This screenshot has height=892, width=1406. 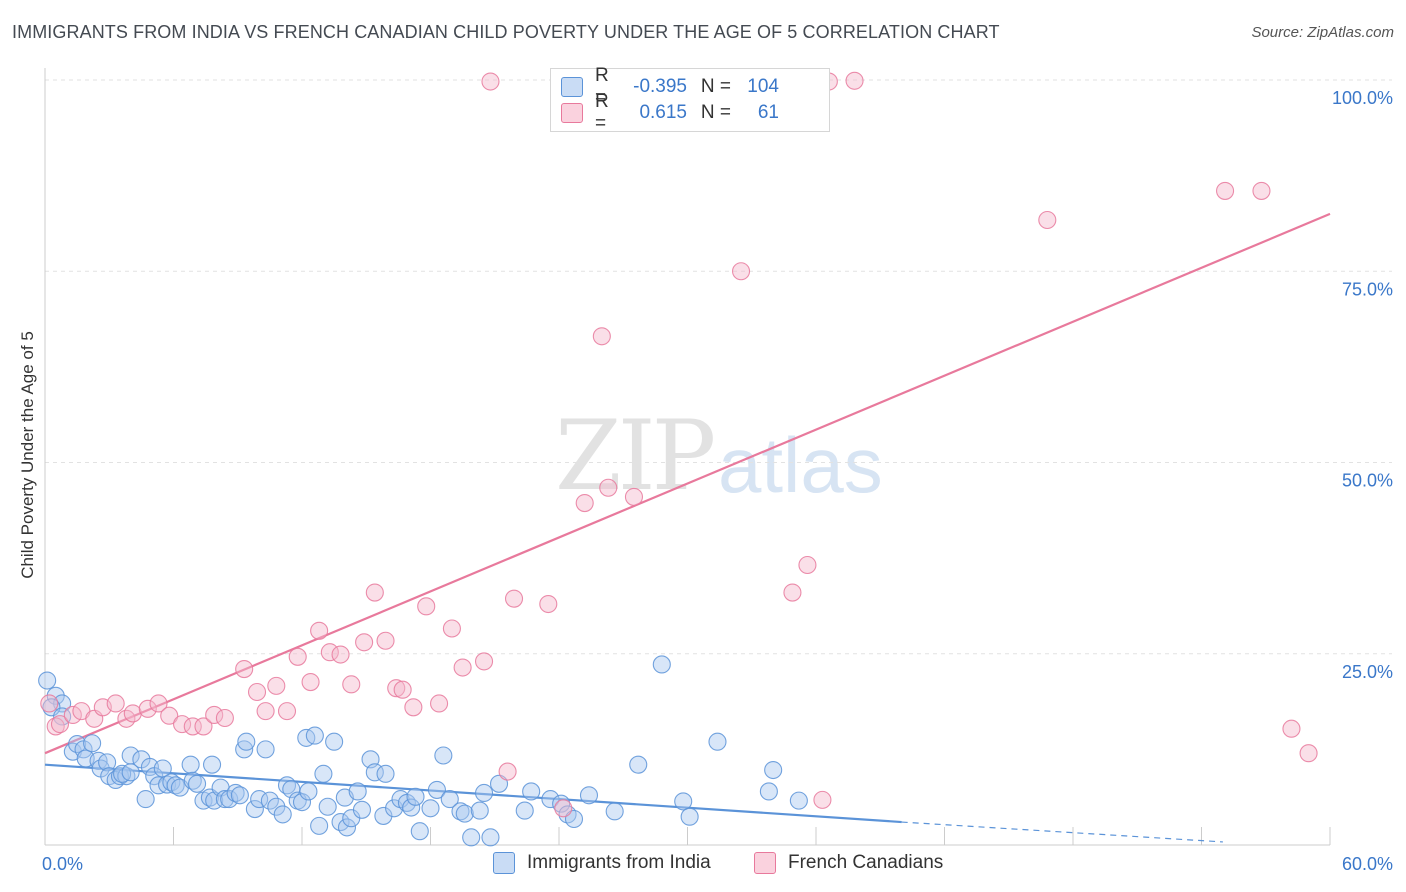 What do you see at coordinates (619, 862) in the screenshot?
I see `bottom-legend-label-india: Immigrants from India` at bounding box center [619, 862].